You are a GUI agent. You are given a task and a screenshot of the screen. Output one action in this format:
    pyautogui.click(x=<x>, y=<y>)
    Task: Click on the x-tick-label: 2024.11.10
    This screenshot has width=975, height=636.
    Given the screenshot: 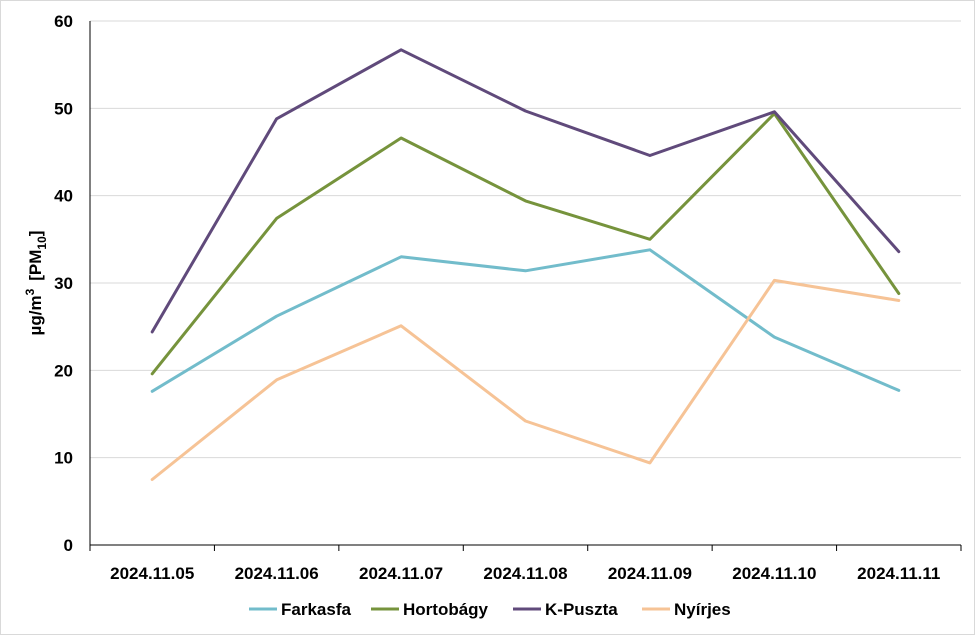 What is the action you would take?
    pyautogui.click(x=774, y=573)
    